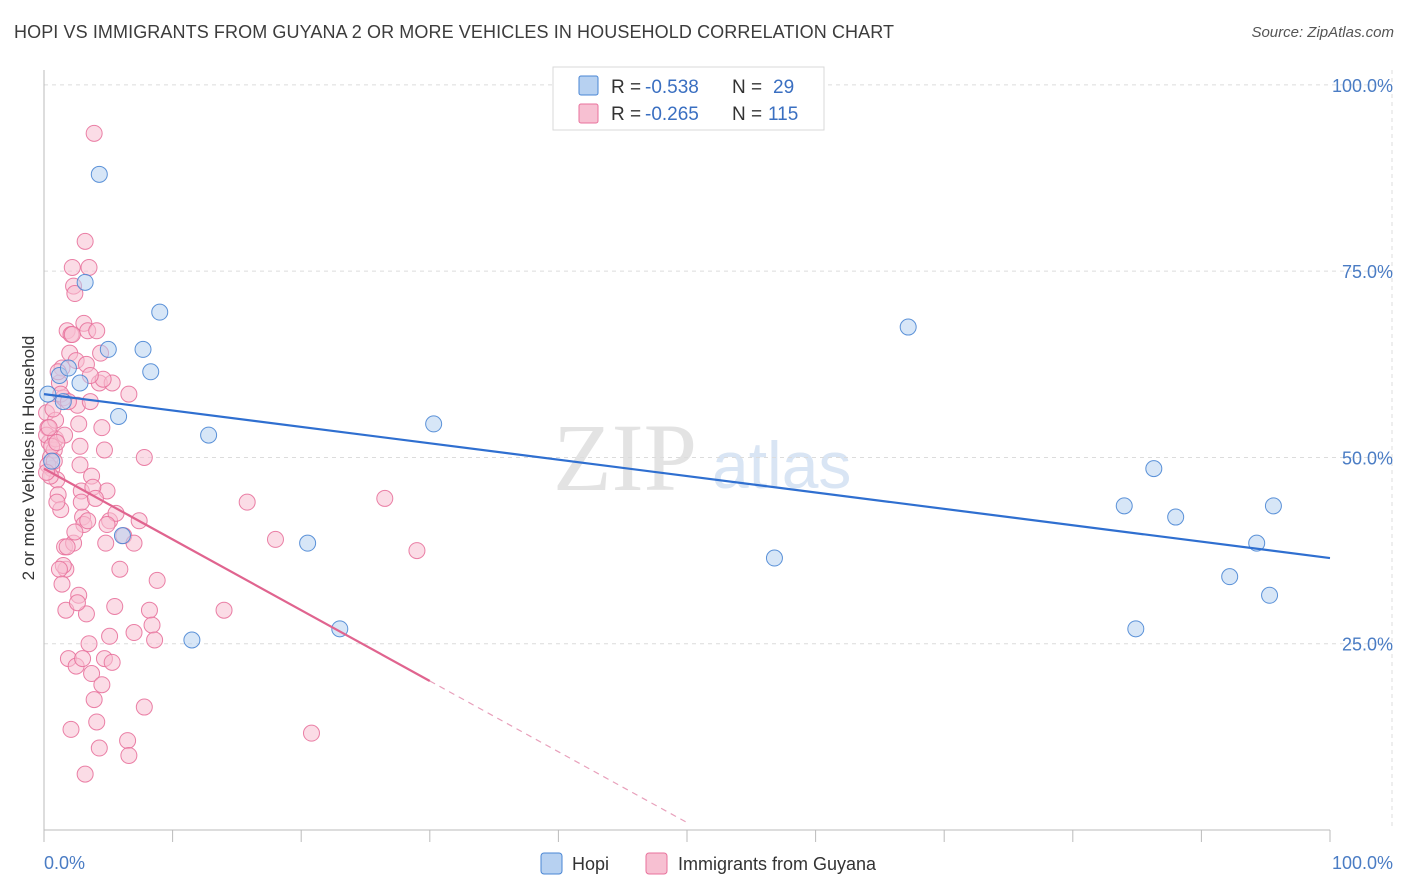 The height and width of the screenshot is (892, 1406). What do you see at coordinates (1367, 458) in the screenshot?
I see `y-tick-label-1: 50.0%` at bounding box center [1367, 458].